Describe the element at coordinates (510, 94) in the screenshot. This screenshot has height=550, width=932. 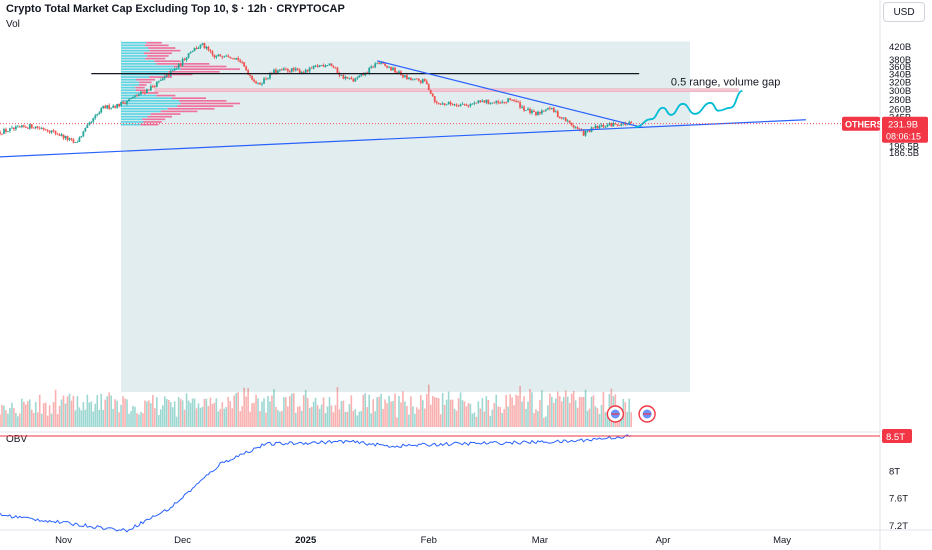
I see `descending-resistance` at that location.